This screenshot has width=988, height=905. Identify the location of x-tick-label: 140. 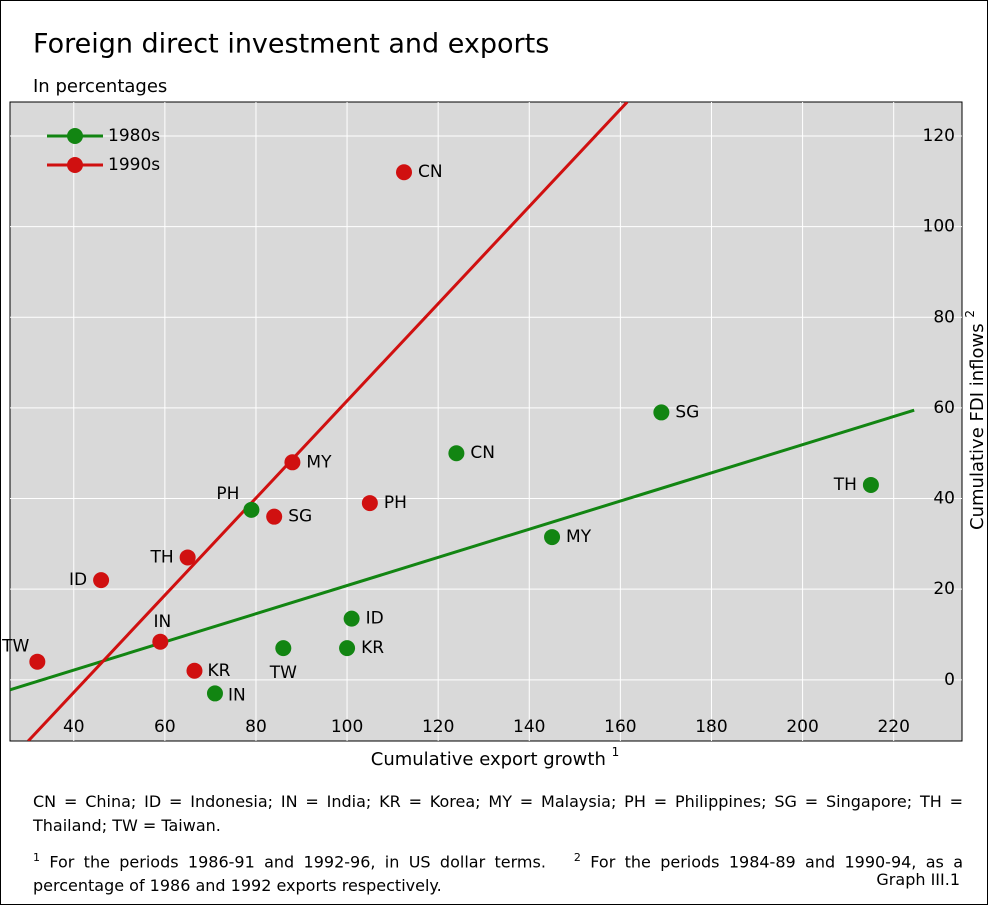
(529, 727).